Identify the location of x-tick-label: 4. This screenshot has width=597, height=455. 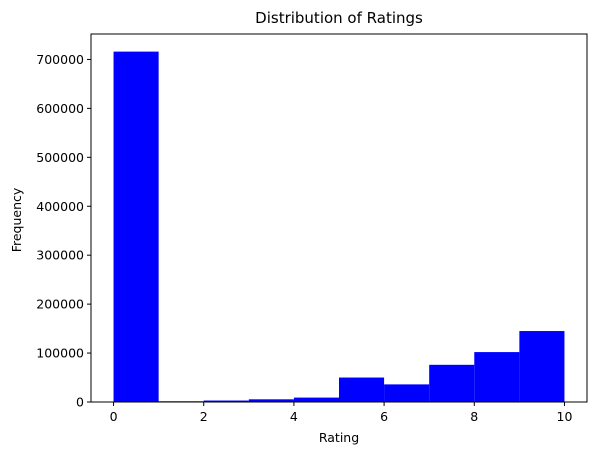
(294, 416).